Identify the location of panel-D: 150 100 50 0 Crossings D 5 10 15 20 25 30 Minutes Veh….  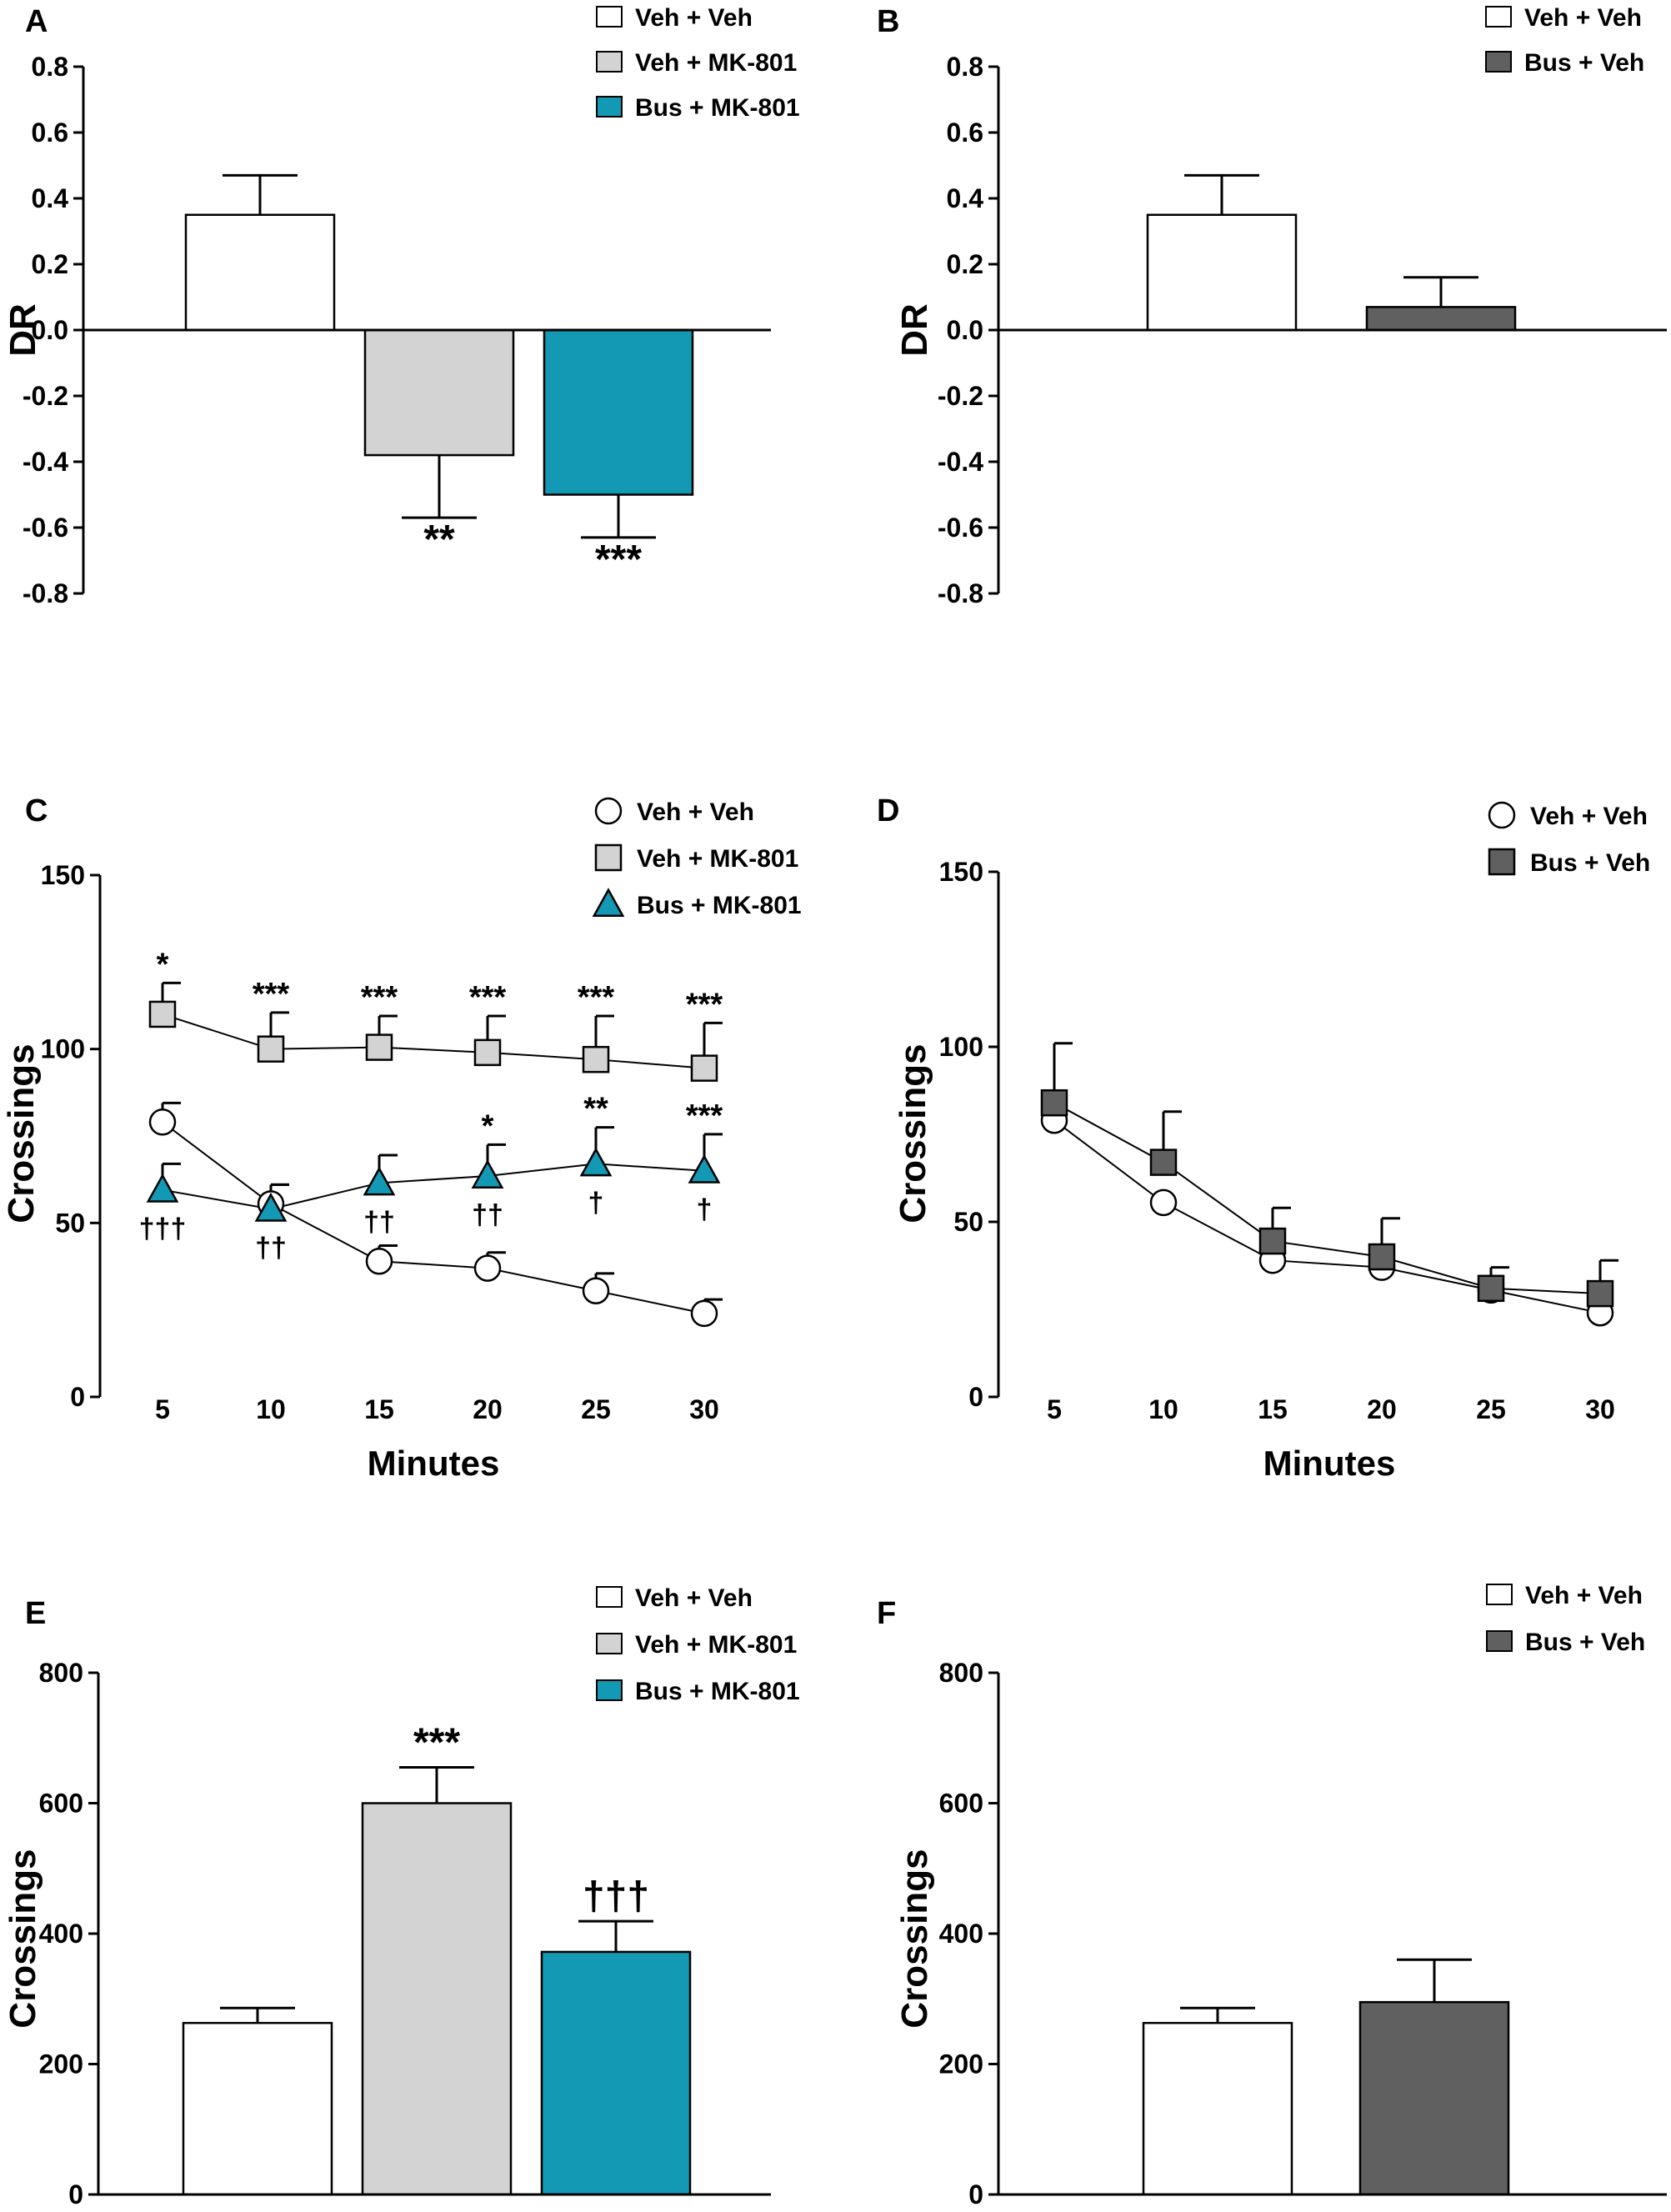
(1263, 1138).